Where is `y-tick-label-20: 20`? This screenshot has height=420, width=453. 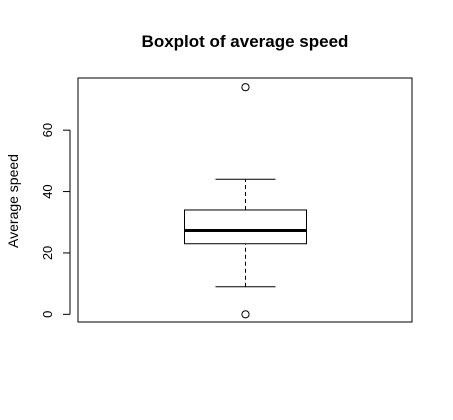 y-tick-label-20: 20 is located at coordinates (47, 253).